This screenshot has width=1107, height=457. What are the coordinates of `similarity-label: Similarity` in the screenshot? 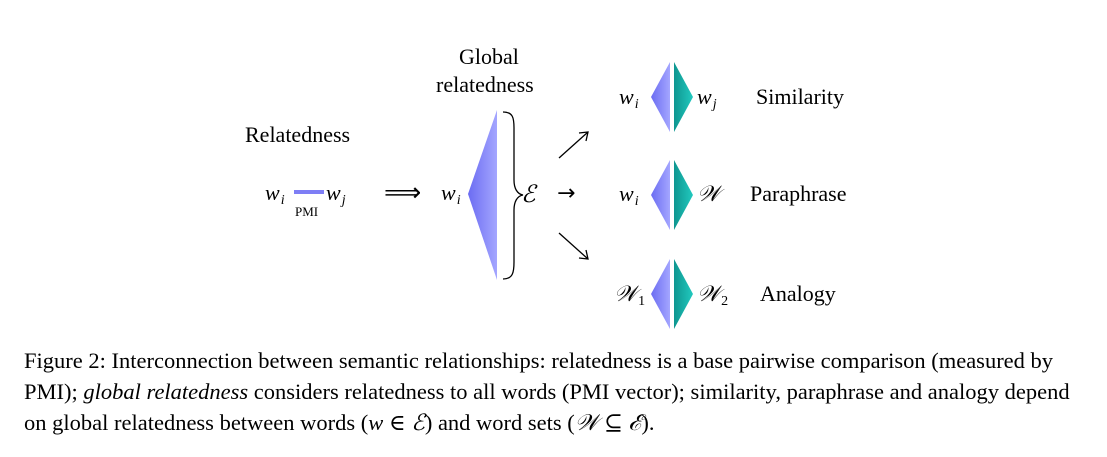 It's located at (800, 96).